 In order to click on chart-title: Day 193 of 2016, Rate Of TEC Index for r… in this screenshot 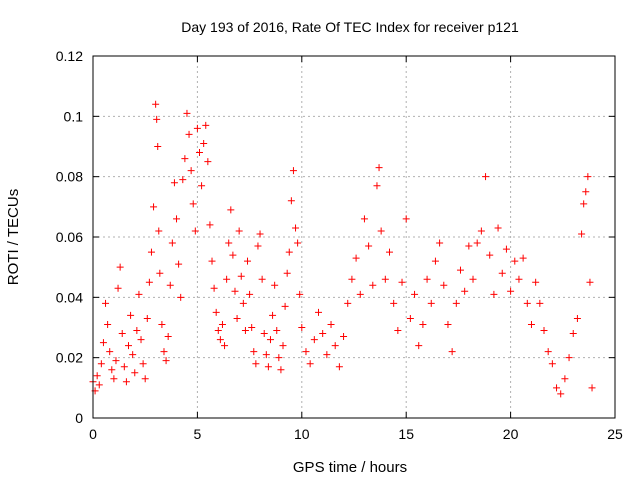, I will do `click(350, 27)`.